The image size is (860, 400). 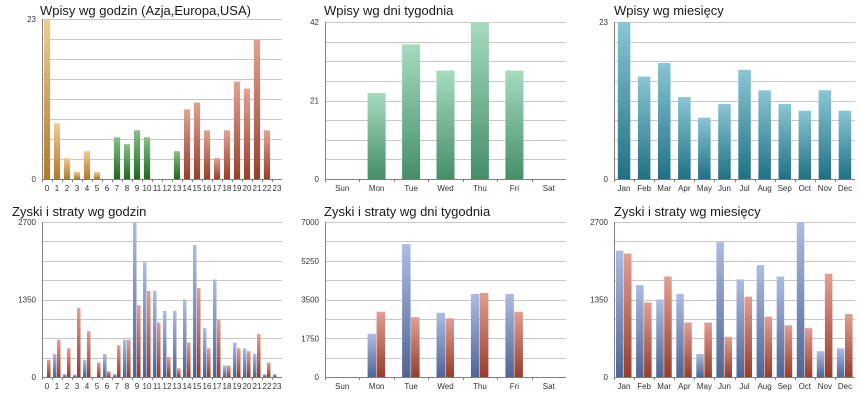 I want to click on x-tick-label: 17, so click(x=217, y=386).